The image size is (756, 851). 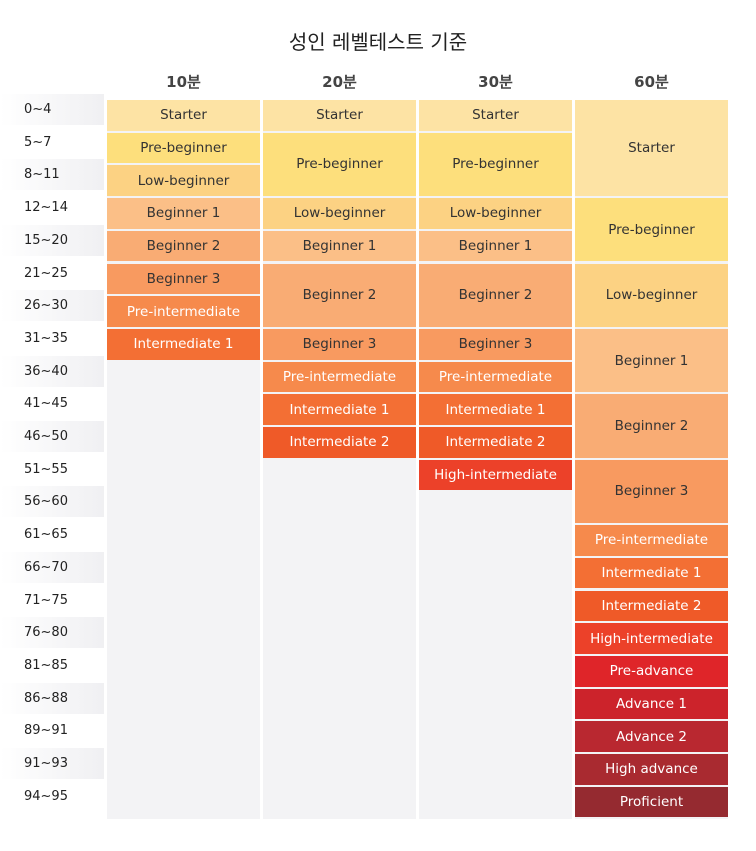 I want to click on score-range-label: 21~25, so click(x=46, y=273).